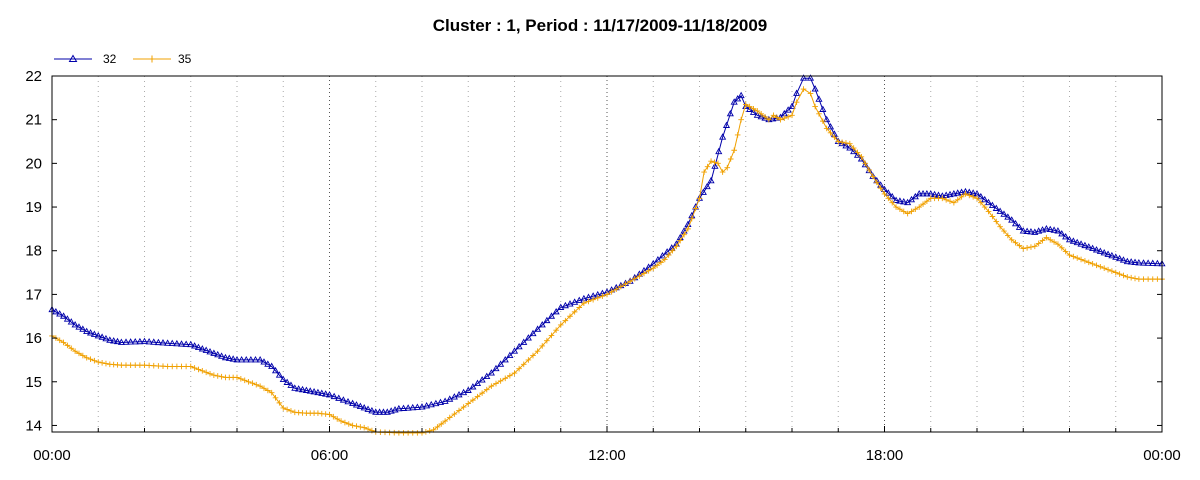  Describe the element at coordinates (33, 251) in the screenshot. I see `y-tick-label: 18` at that location.